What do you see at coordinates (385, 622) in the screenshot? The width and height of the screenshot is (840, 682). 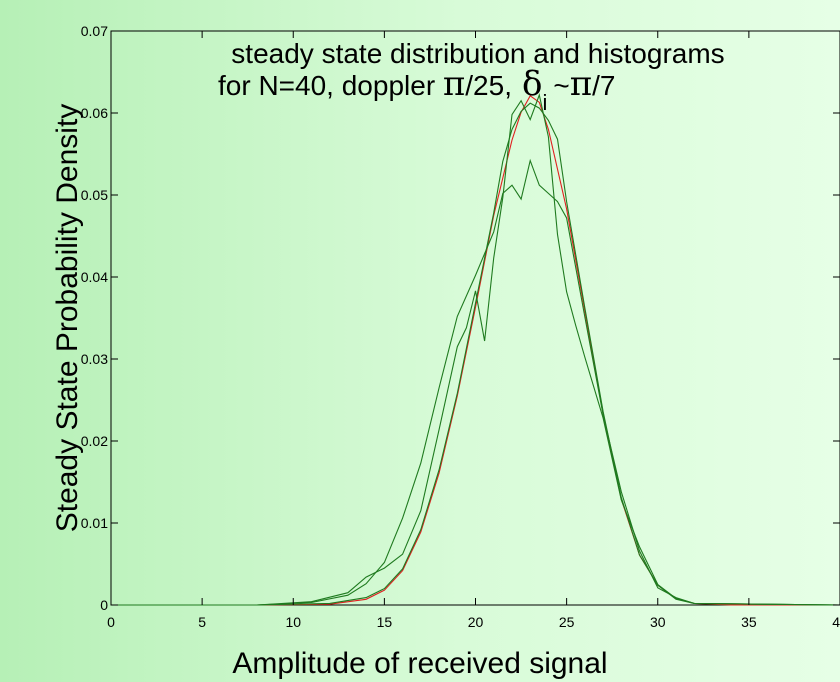 I see `x-tick-label: 15` at bounding box center [385, 622].